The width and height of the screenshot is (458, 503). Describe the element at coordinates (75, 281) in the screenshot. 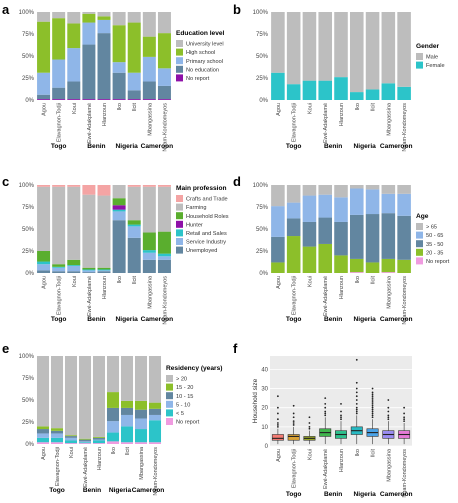

I see `x-tick-label-c-2: Koui` at that location.